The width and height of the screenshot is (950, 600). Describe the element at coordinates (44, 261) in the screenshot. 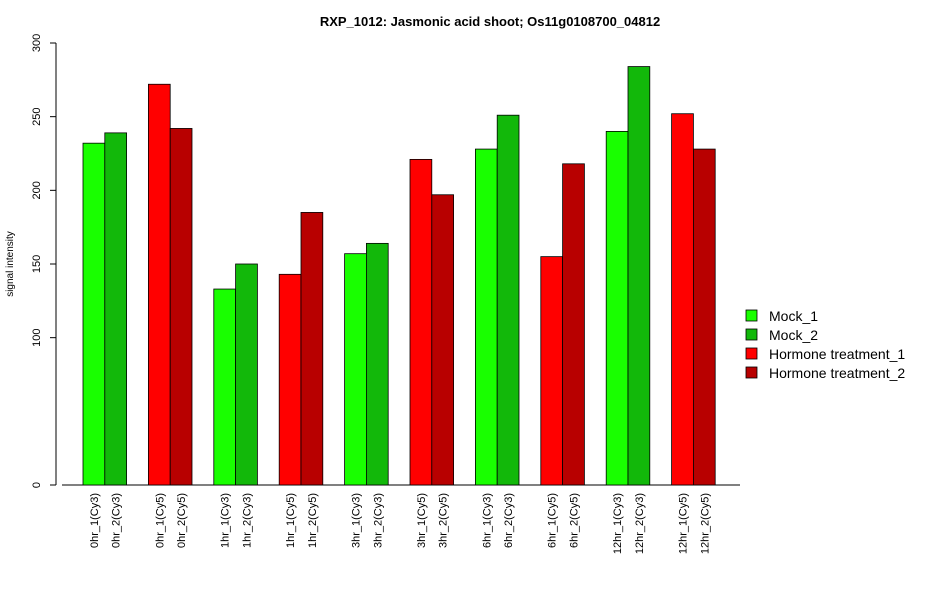

I see `y-axis: 0 100 150 200 250 300` at that location.